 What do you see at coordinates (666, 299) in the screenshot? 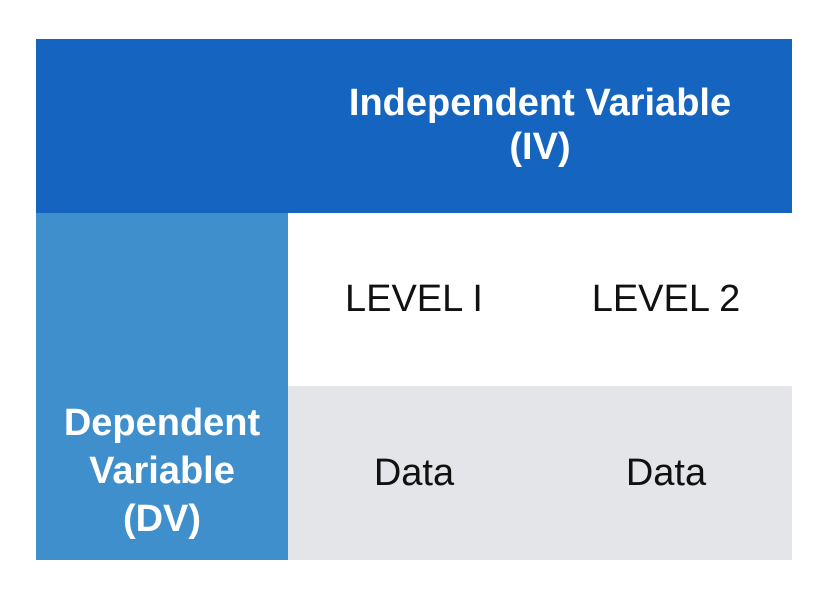
I see `level-2-cell: LEVEL 2` at bounding box center [666, 299].